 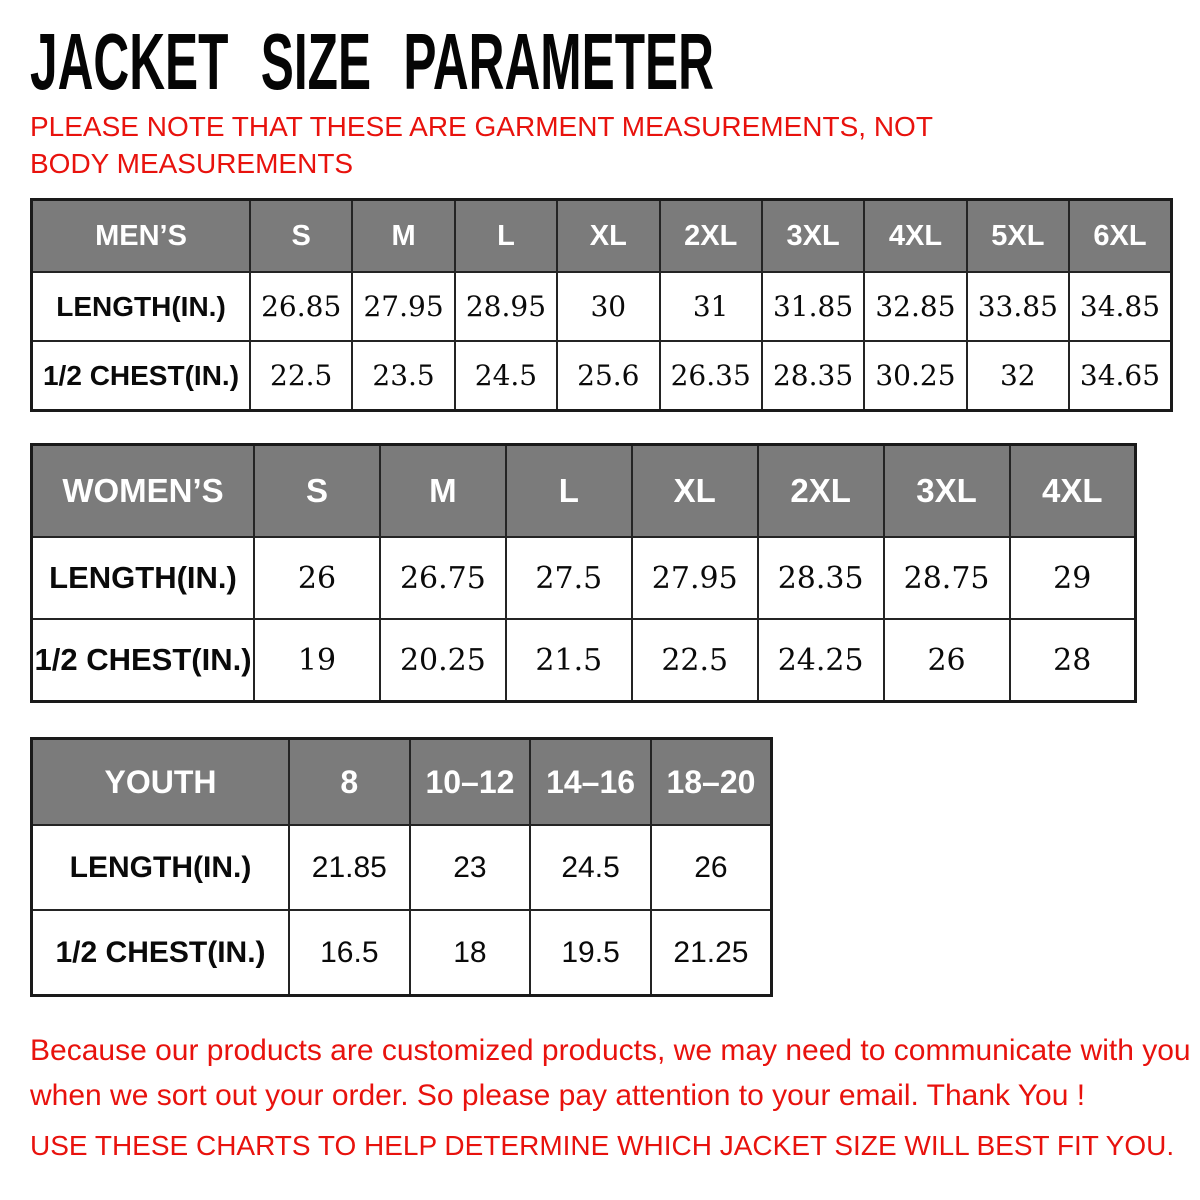 I want to click on youth-measurement-row: 1/2 CHEST(IN.) 16.5 18 19.5 21.25, so click(x=401, y=953).